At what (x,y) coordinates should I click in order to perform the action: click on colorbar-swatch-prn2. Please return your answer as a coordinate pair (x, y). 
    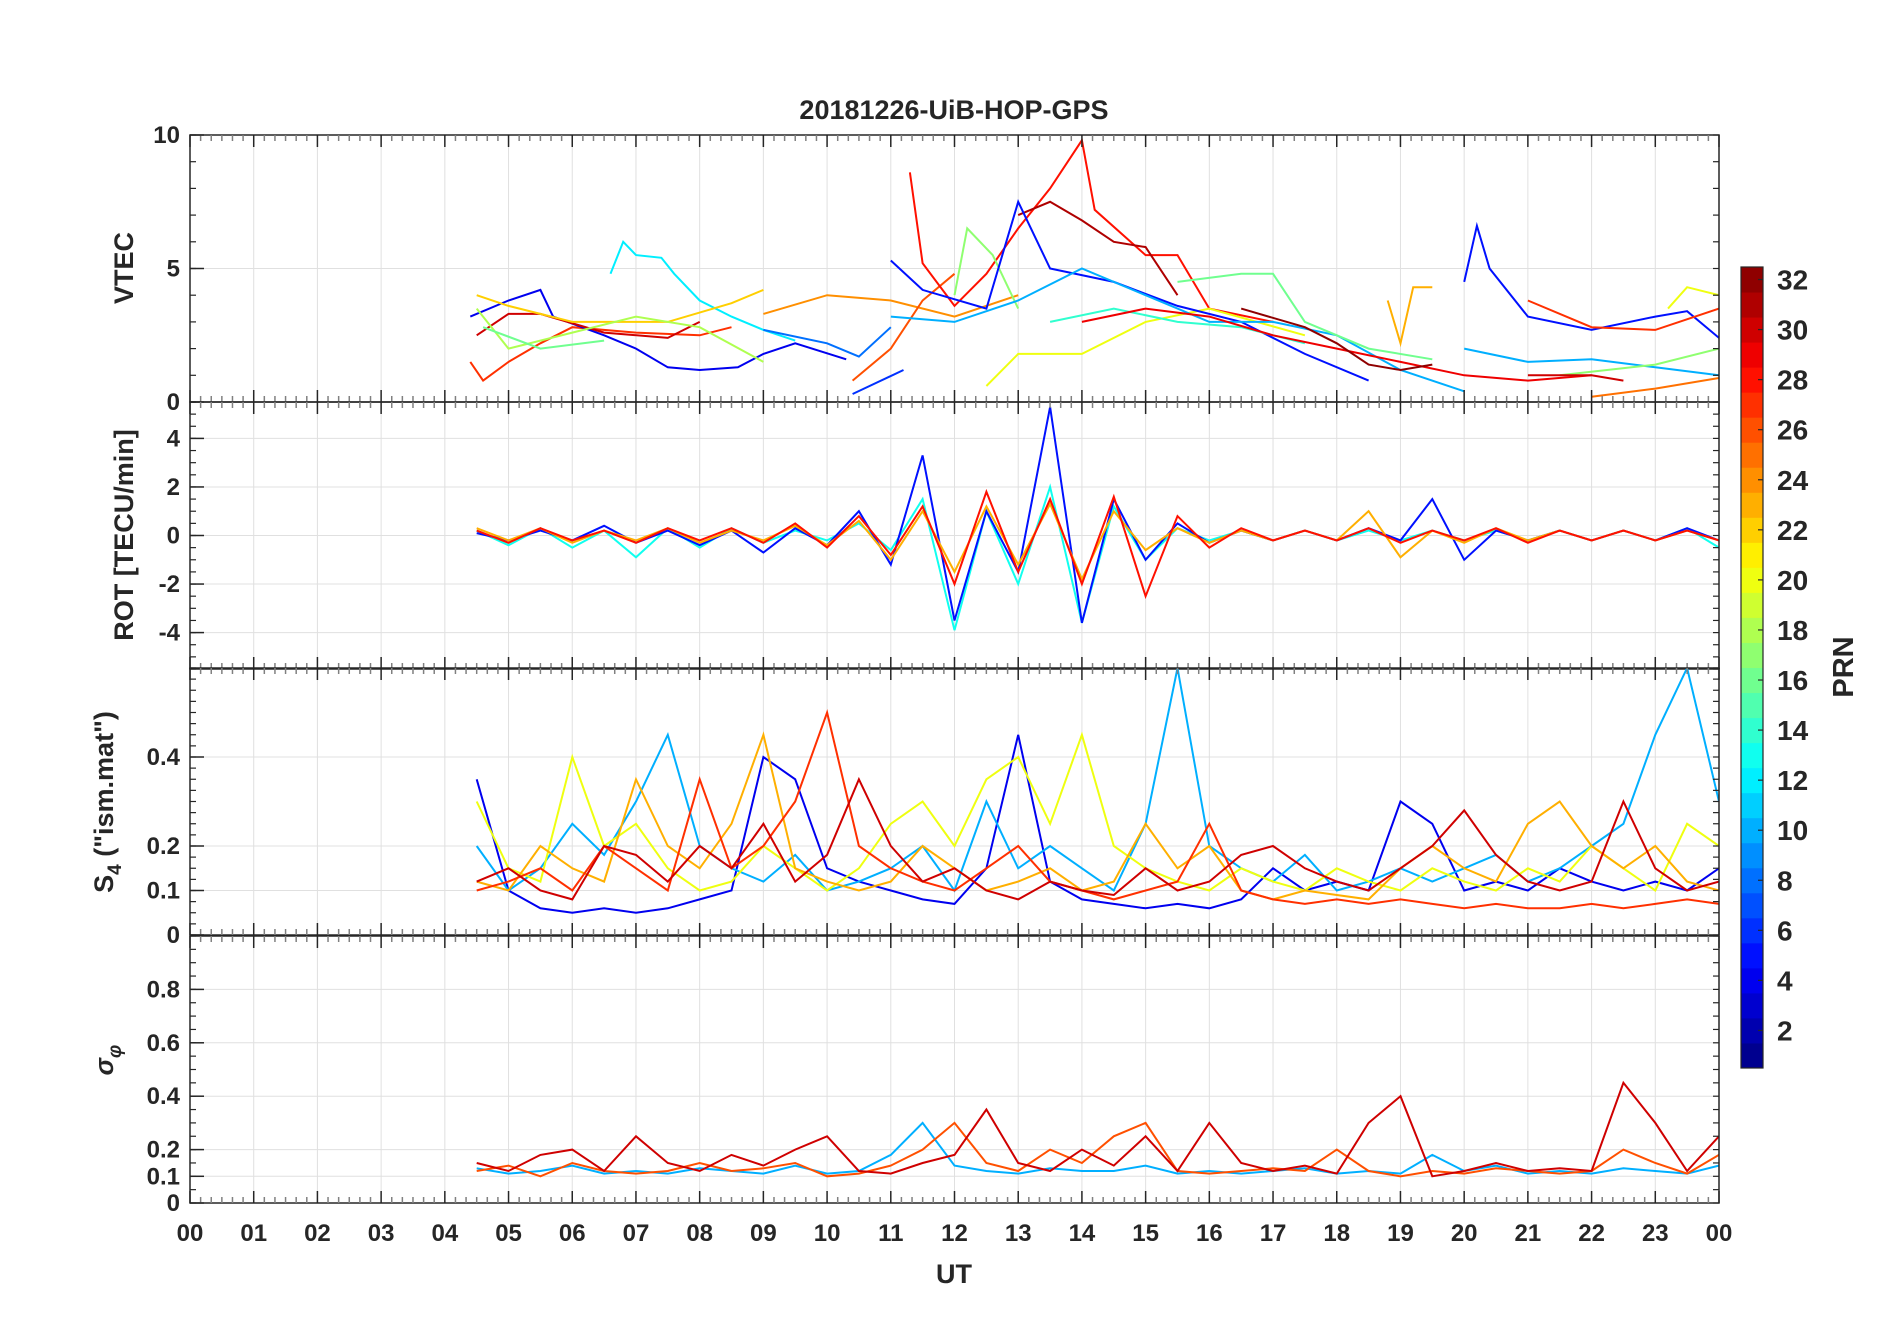
    Looking at the image, I should click on (1752, 1030).